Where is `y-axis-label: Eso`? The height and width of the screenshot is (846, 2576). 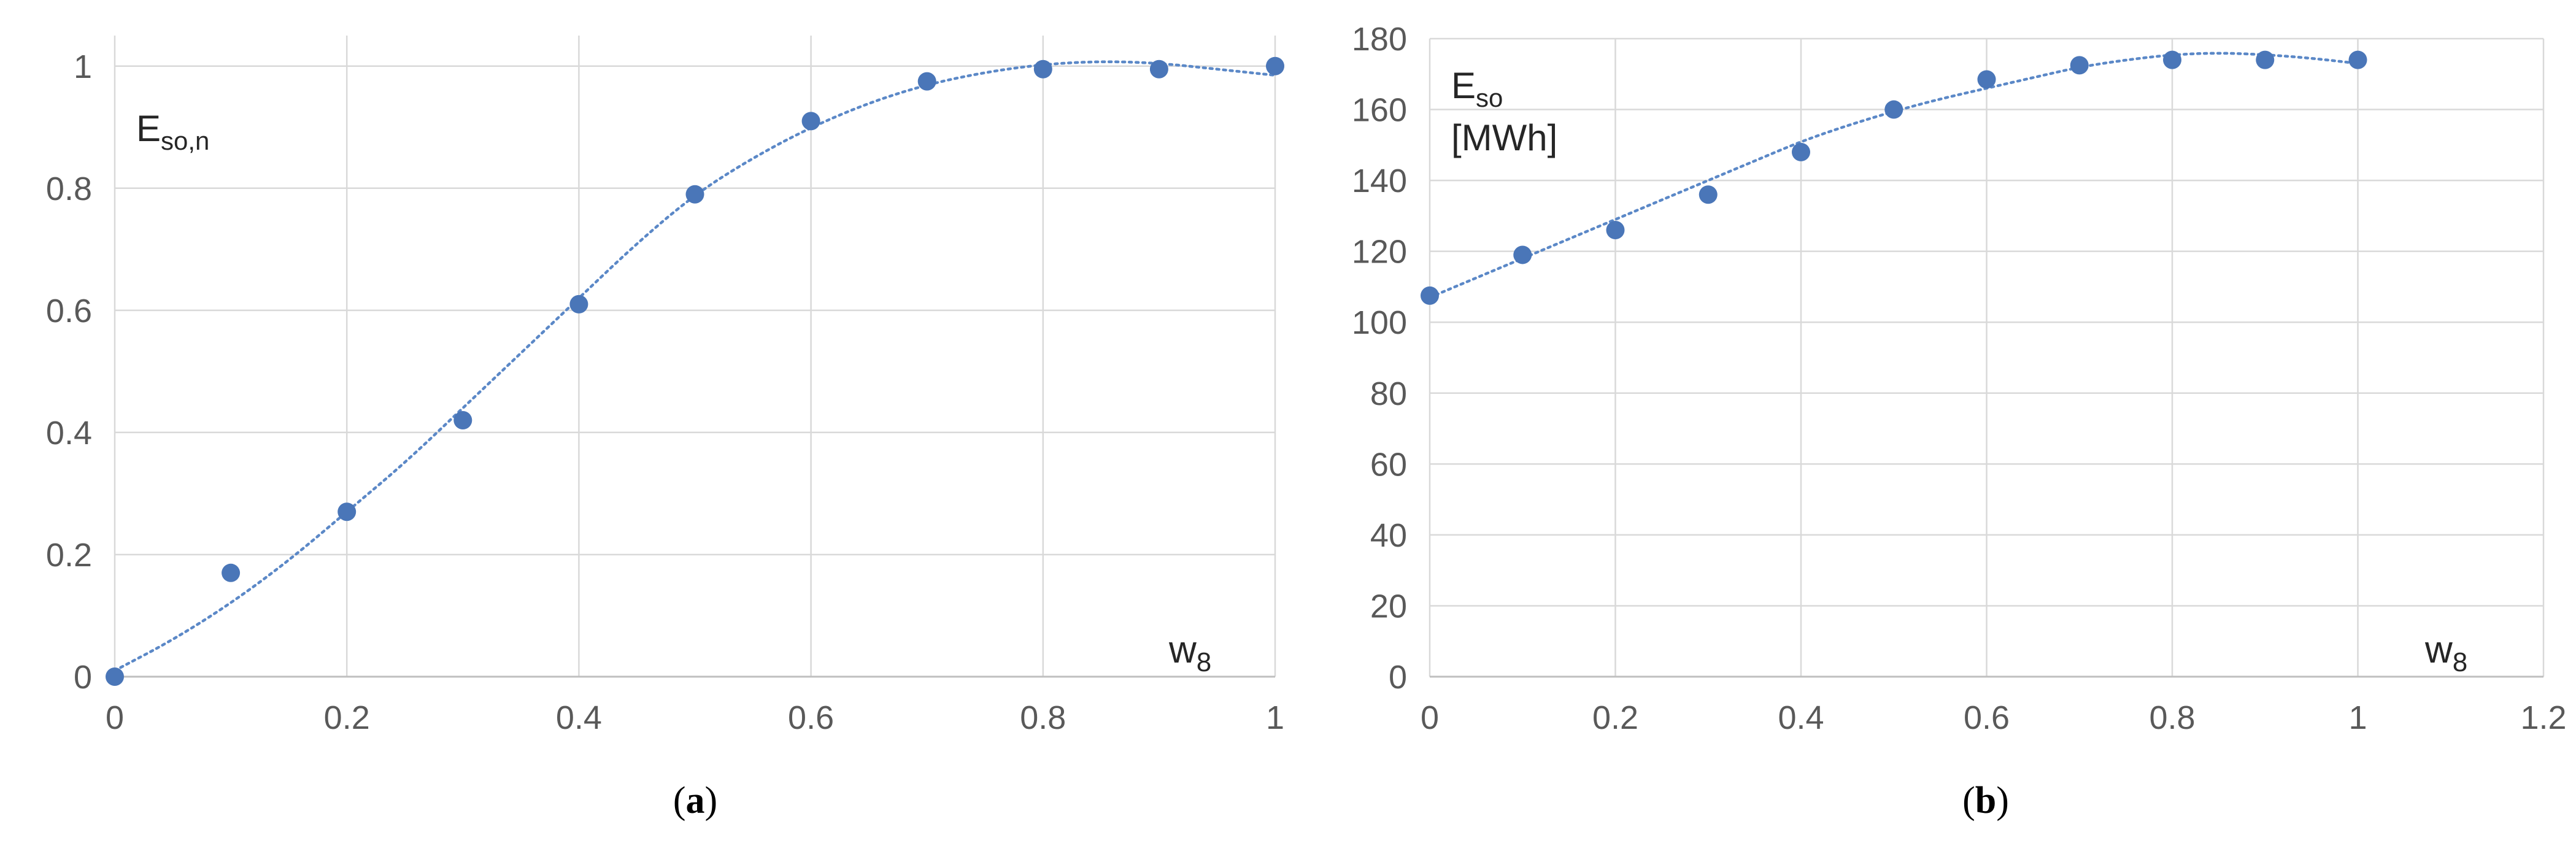 y-axis-label: Eso is located at coordinates (1477, 89).